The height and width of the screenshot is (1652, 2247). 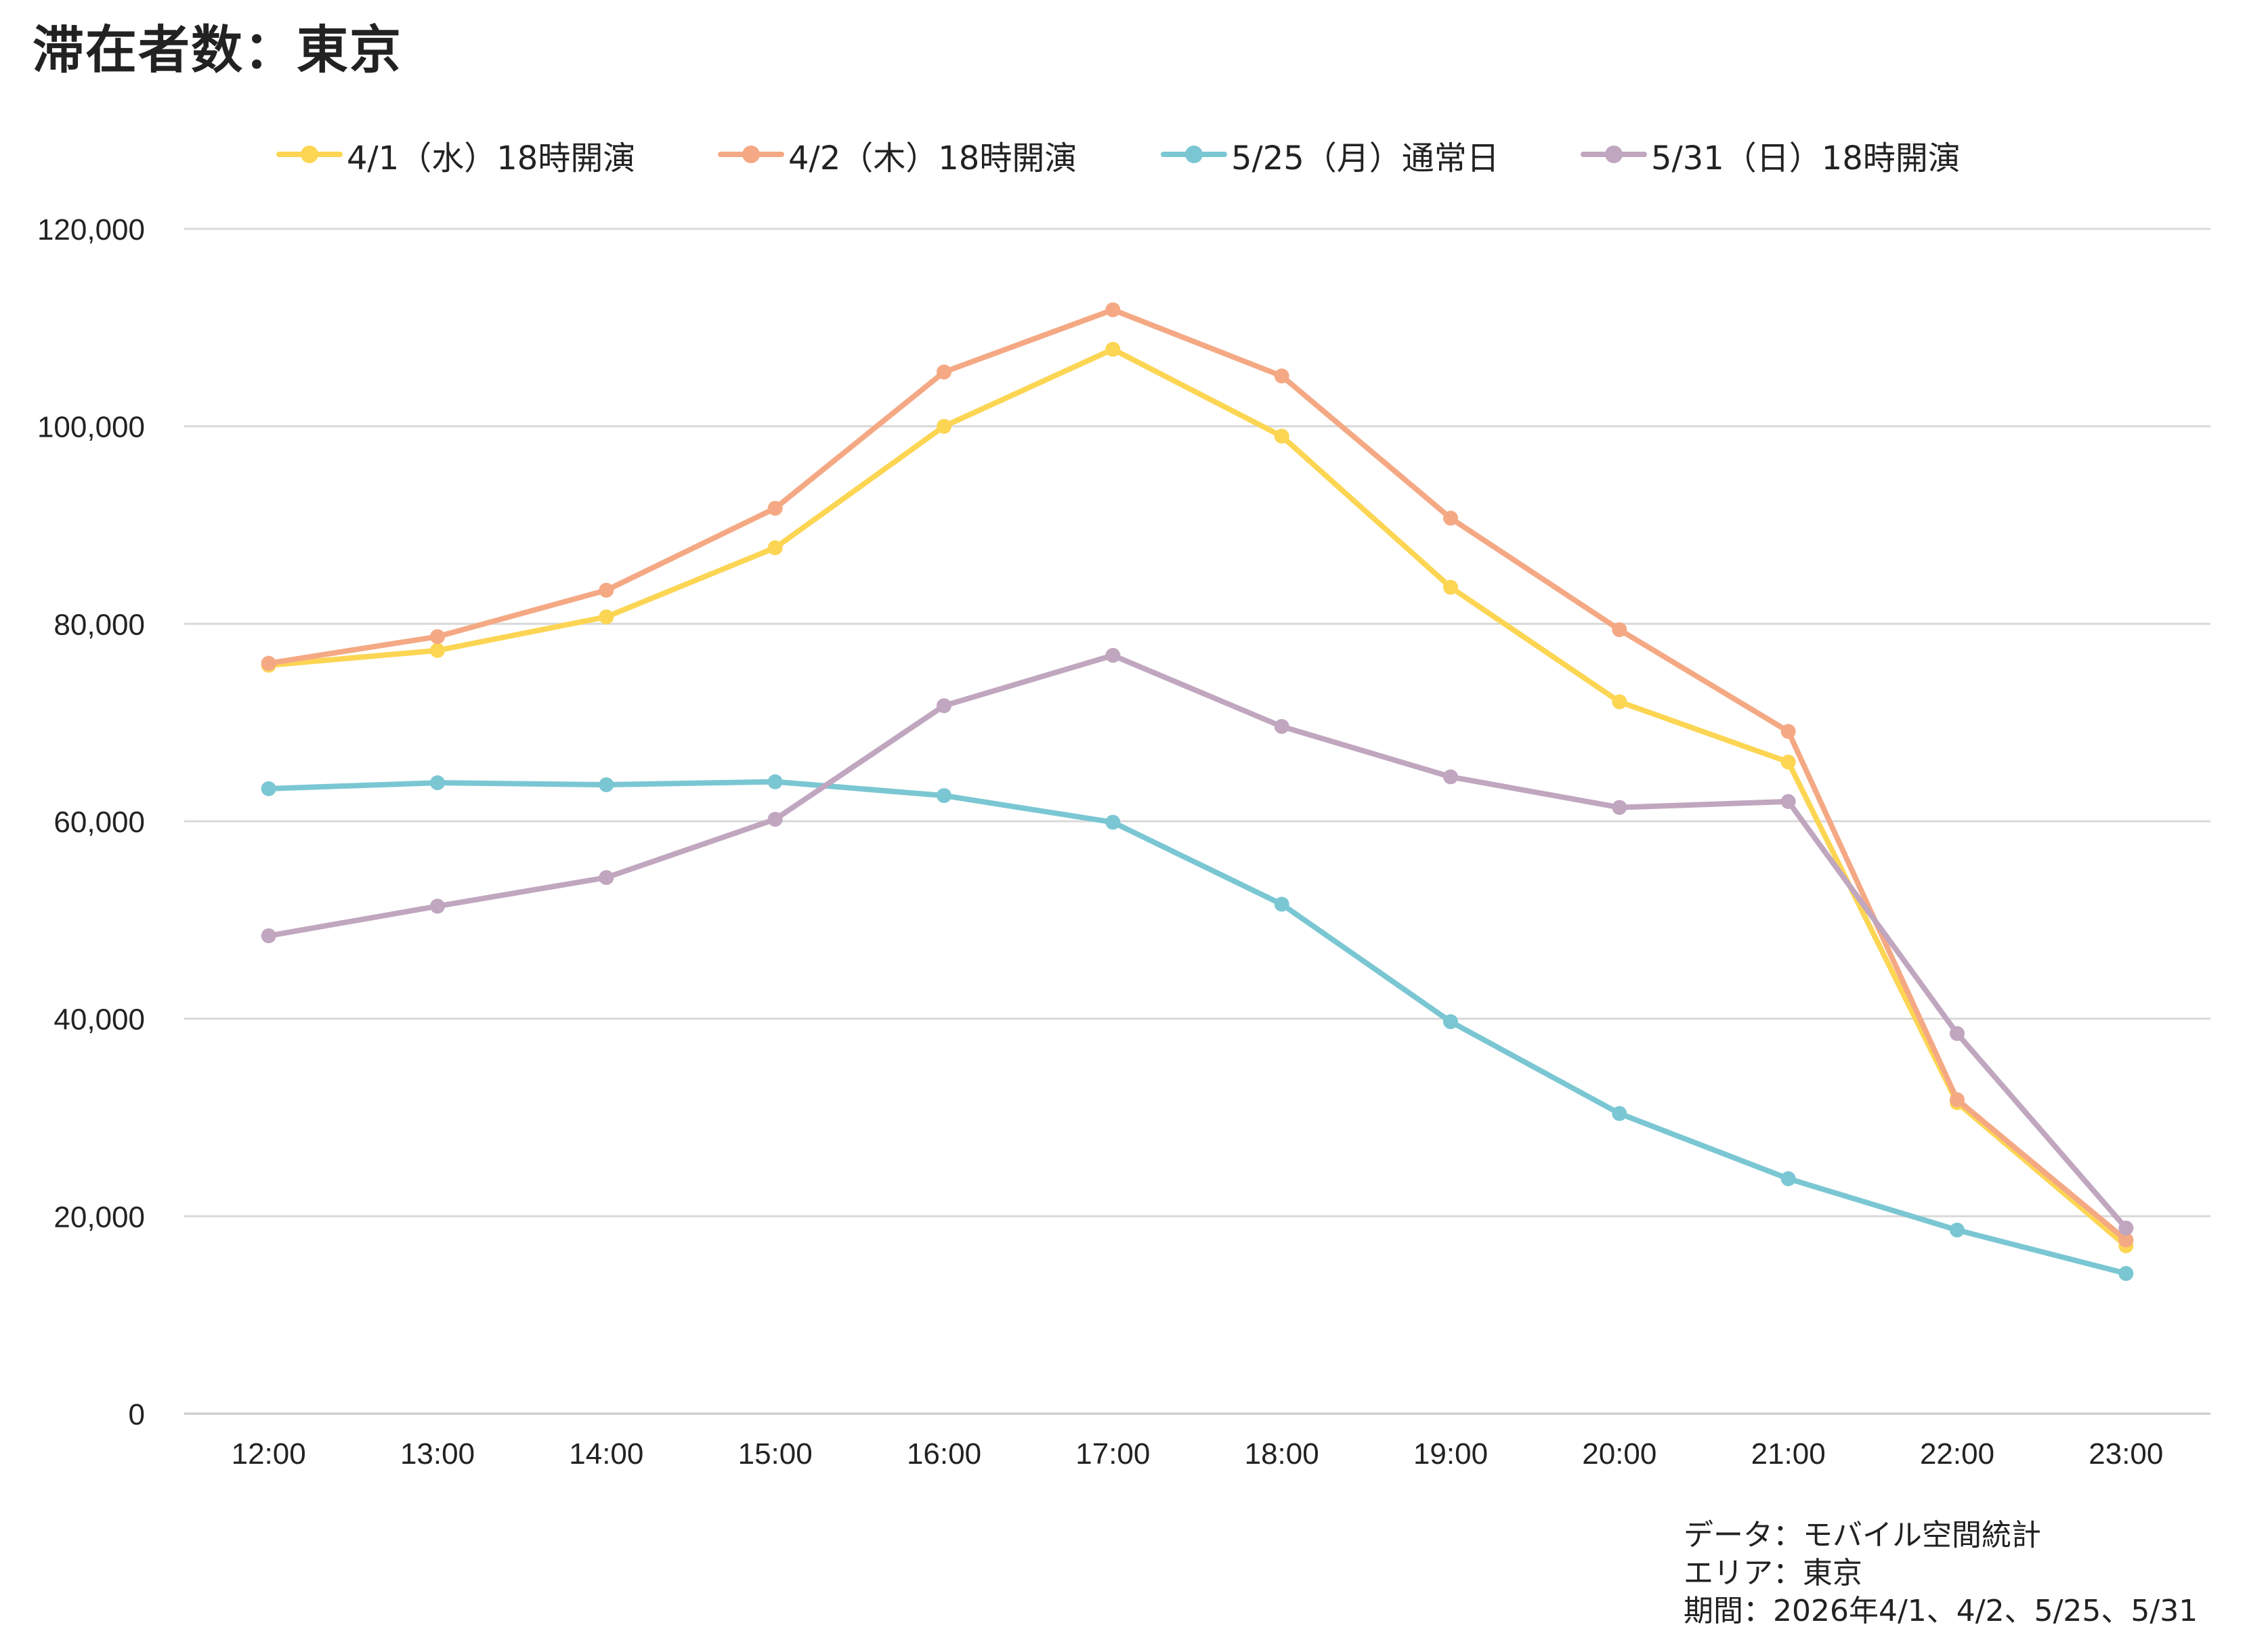 I want to click on x-tick-label: 13:00, so click(x=437, y=1454).